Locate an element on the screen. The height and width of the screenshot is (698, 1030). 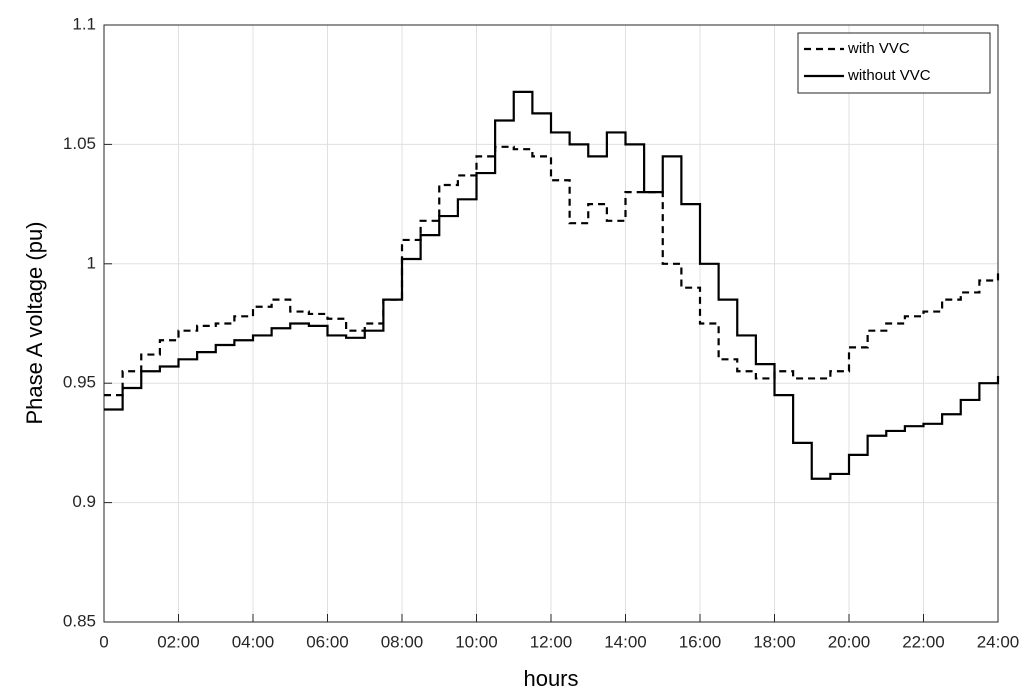
legend-label: with VVC is located at coordinates (878, 48).